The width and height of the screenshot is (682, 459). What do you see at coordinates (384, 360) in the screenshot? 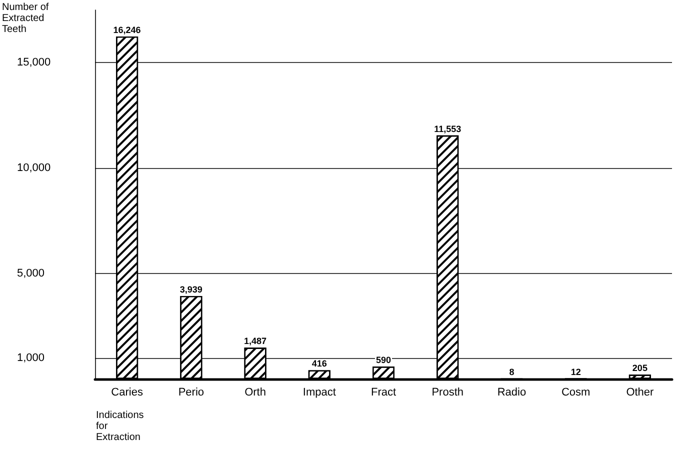
I see `data-label: 590` at bounding box center [384, 360].